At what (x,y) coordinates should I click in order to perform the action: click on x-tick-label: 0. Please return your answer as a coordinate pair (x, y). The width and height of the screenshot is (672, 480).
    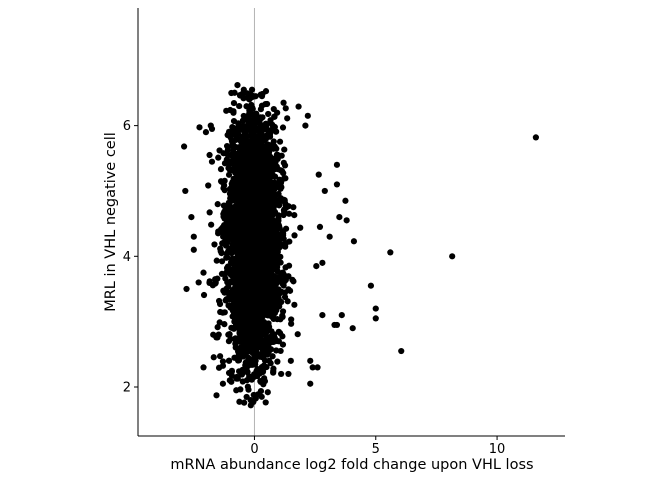
    Looking at the image, I should click on (254, 449).